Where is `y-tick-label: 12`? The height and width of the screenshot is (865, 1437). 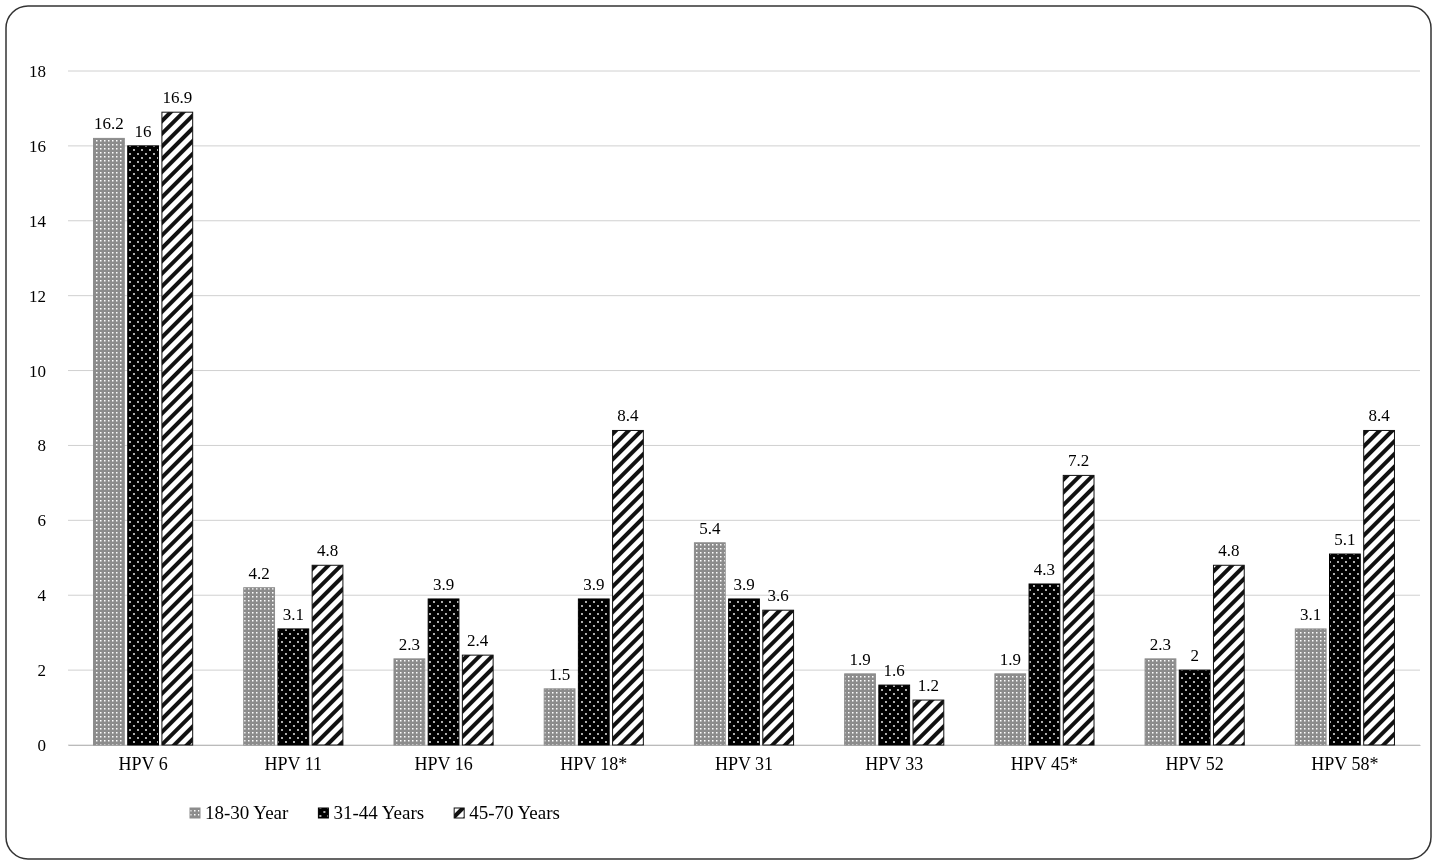 y-tick-label: 12 is located at coordinates (37, 296).